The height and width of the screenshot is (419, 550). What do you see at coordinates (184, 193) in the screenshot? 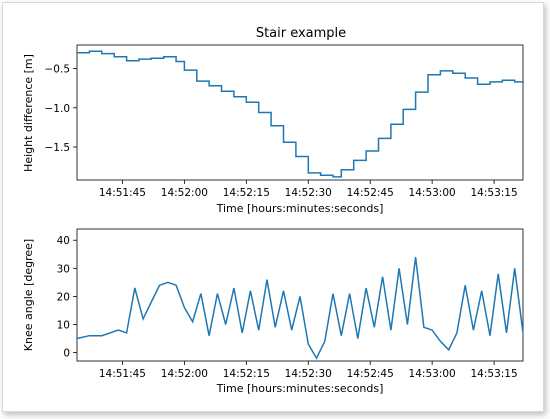
I see `top-x-tick-label: 14:52:00` at bounding box center [184, 193].